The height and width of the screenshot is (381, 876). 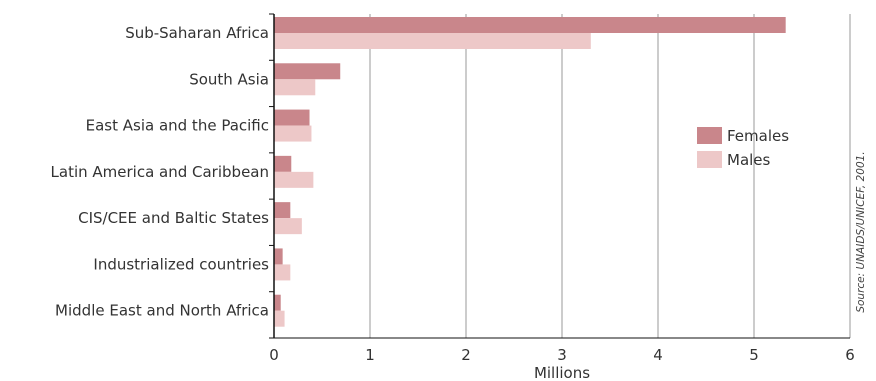 I want to click on x-tick-labels: 0 1 2 3 4 5 6, so click(x=562, y=355).